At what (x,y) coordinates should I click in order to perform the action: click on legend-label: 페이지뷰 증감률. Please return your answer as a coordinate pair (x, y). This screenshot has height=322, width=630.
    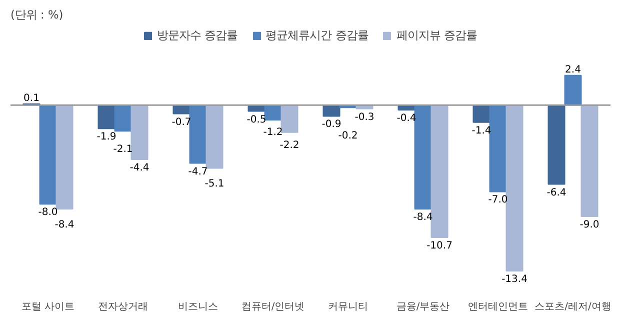
    Looking at the image, I should click on (436, 35).